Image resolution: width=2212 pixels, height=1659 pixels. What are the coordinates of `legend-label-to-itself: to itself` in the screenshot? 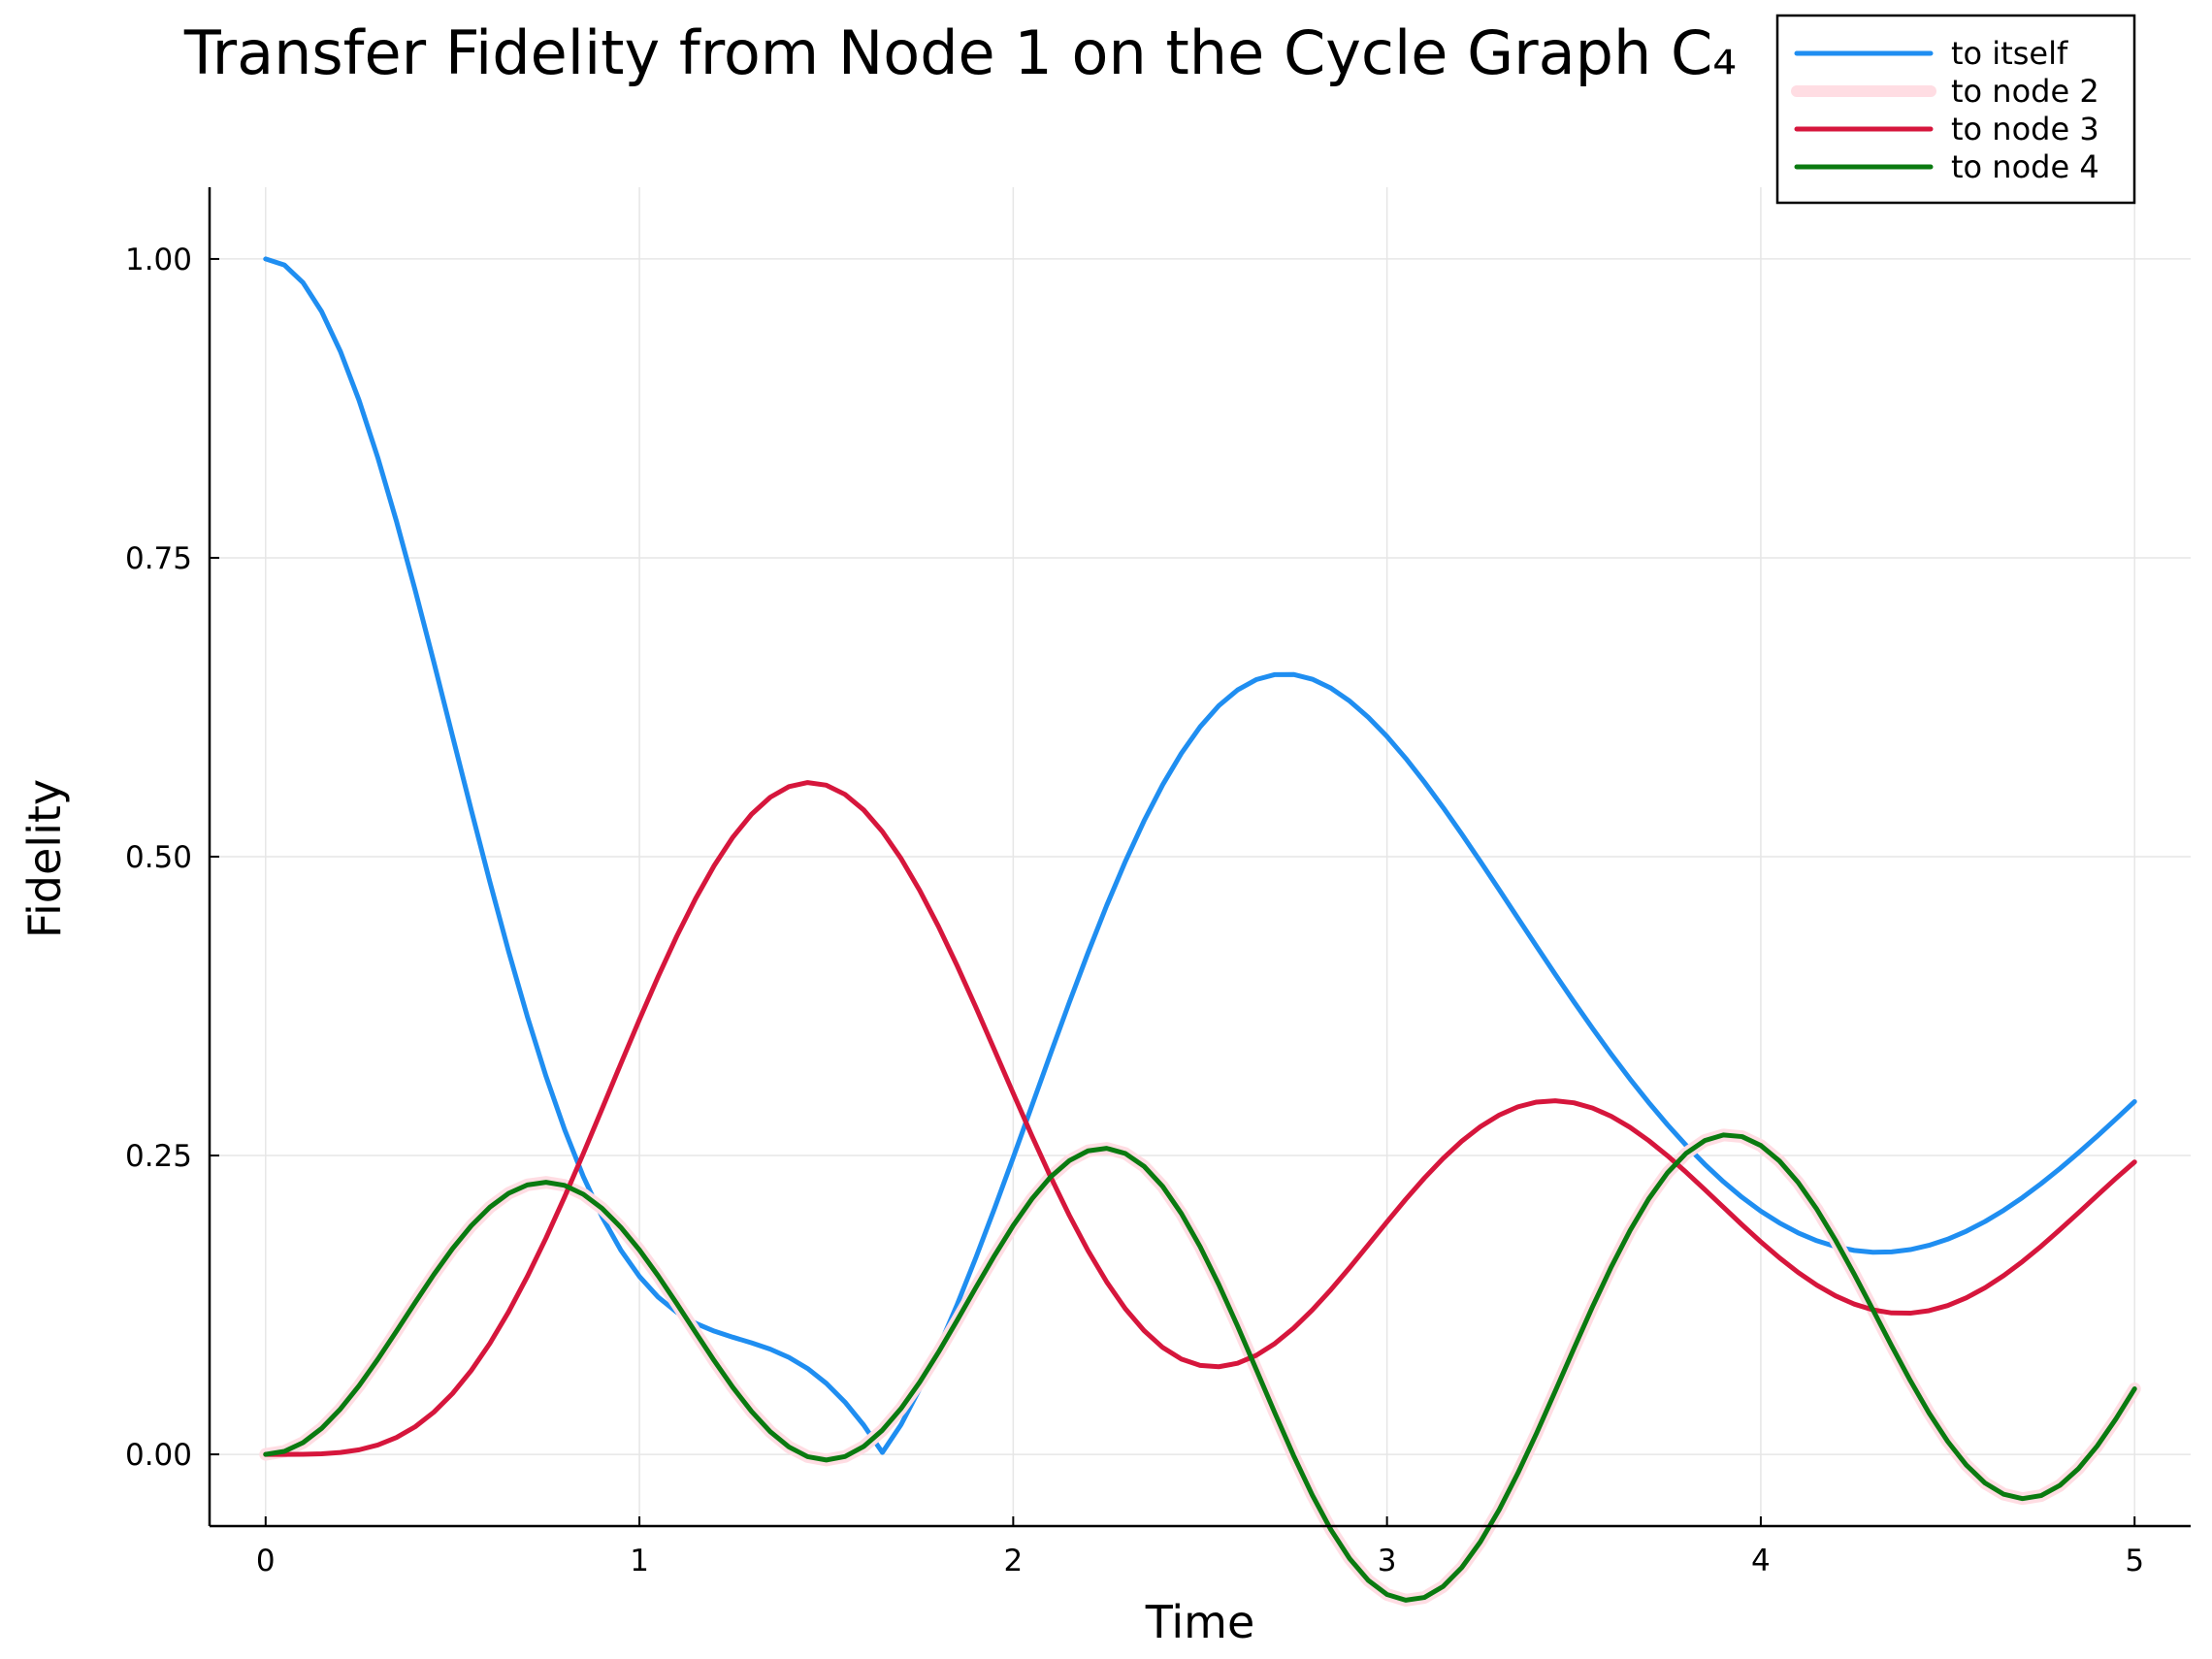 It's located at (2009, 53).